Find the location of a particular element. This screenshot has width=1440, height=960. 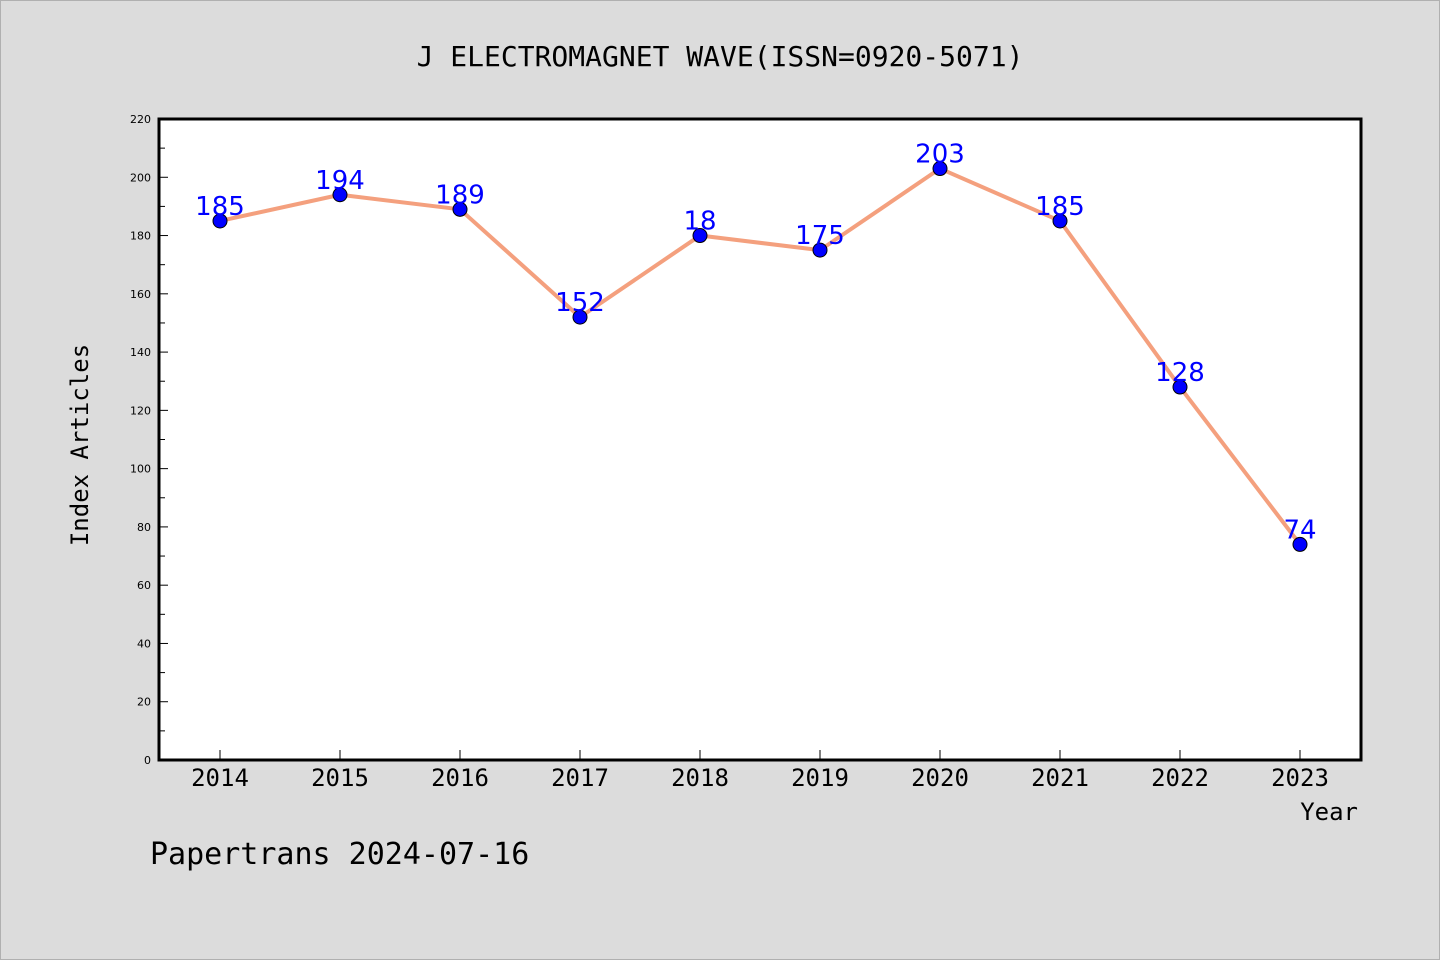

x-tick-label: 2020 is located at coordinates (940, 778).